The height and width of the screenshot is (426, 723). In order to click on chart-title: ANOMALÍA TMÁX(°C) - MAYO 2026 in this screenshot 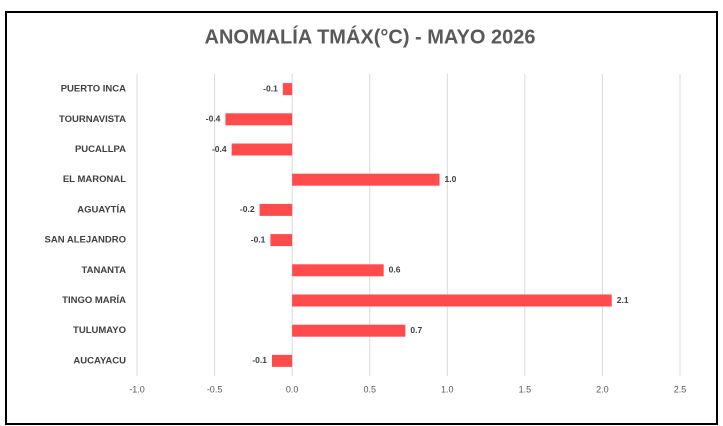, I will do `click(370, 36)`.